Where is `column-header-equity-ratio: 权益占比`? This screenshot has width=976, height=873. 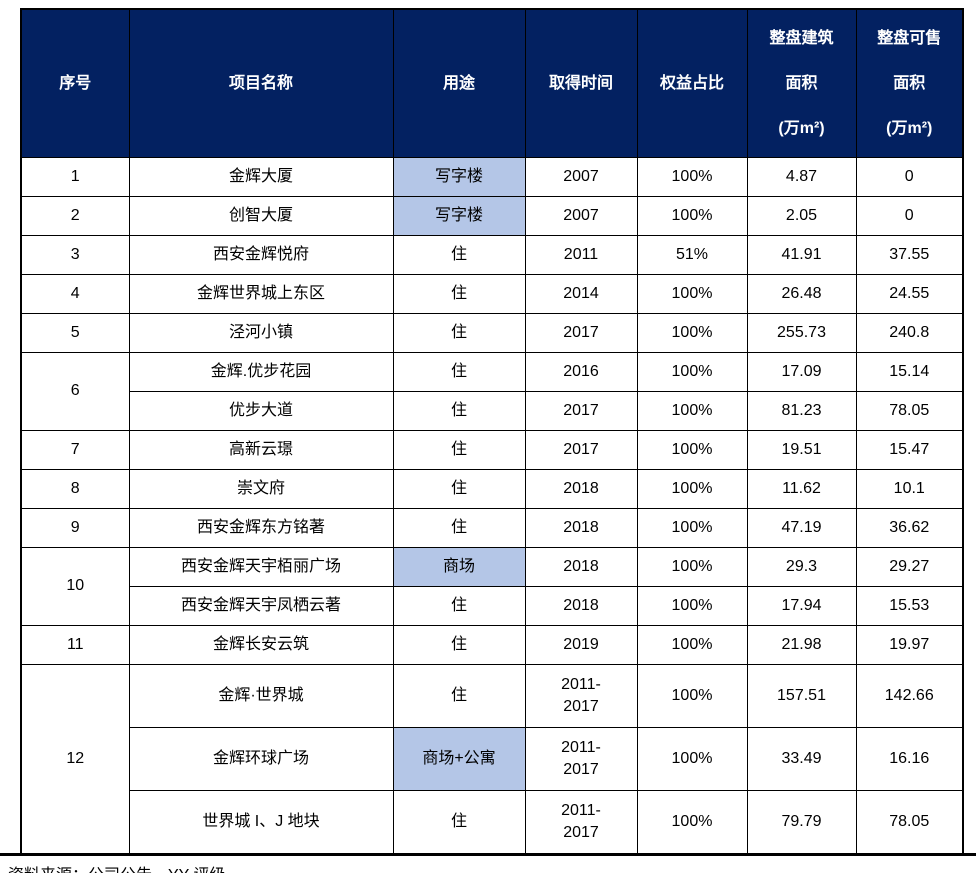
column-header-equity-ratio: 权益占比 is located at coordinates (692, 83).